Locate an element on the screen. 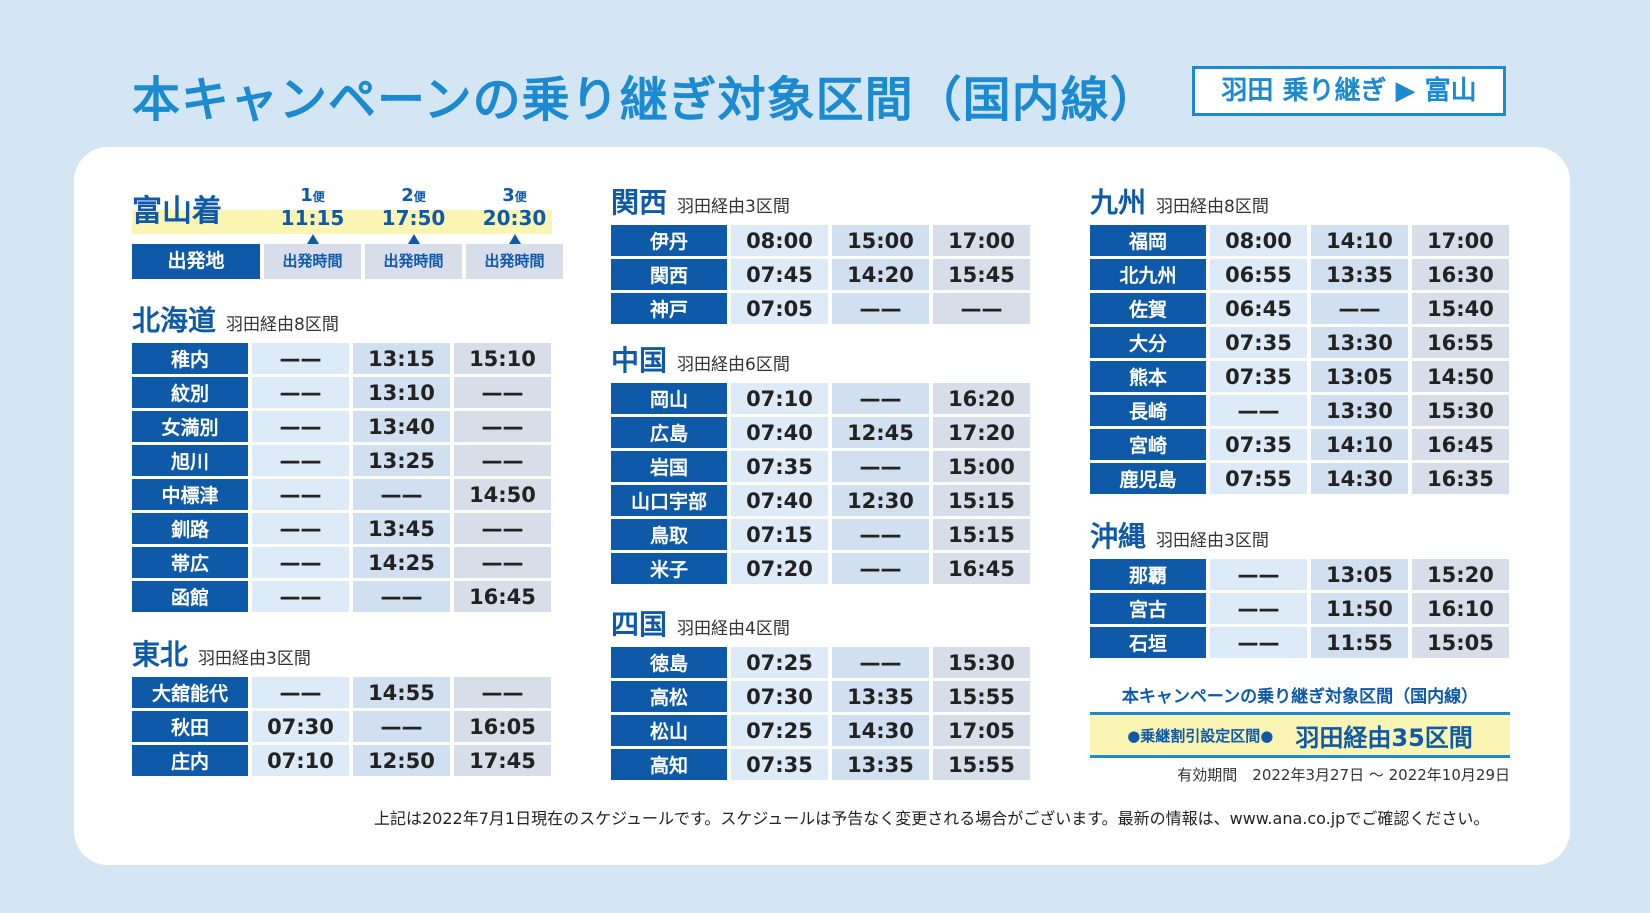  region-name: 東北 is located at coordinates (160, 654).